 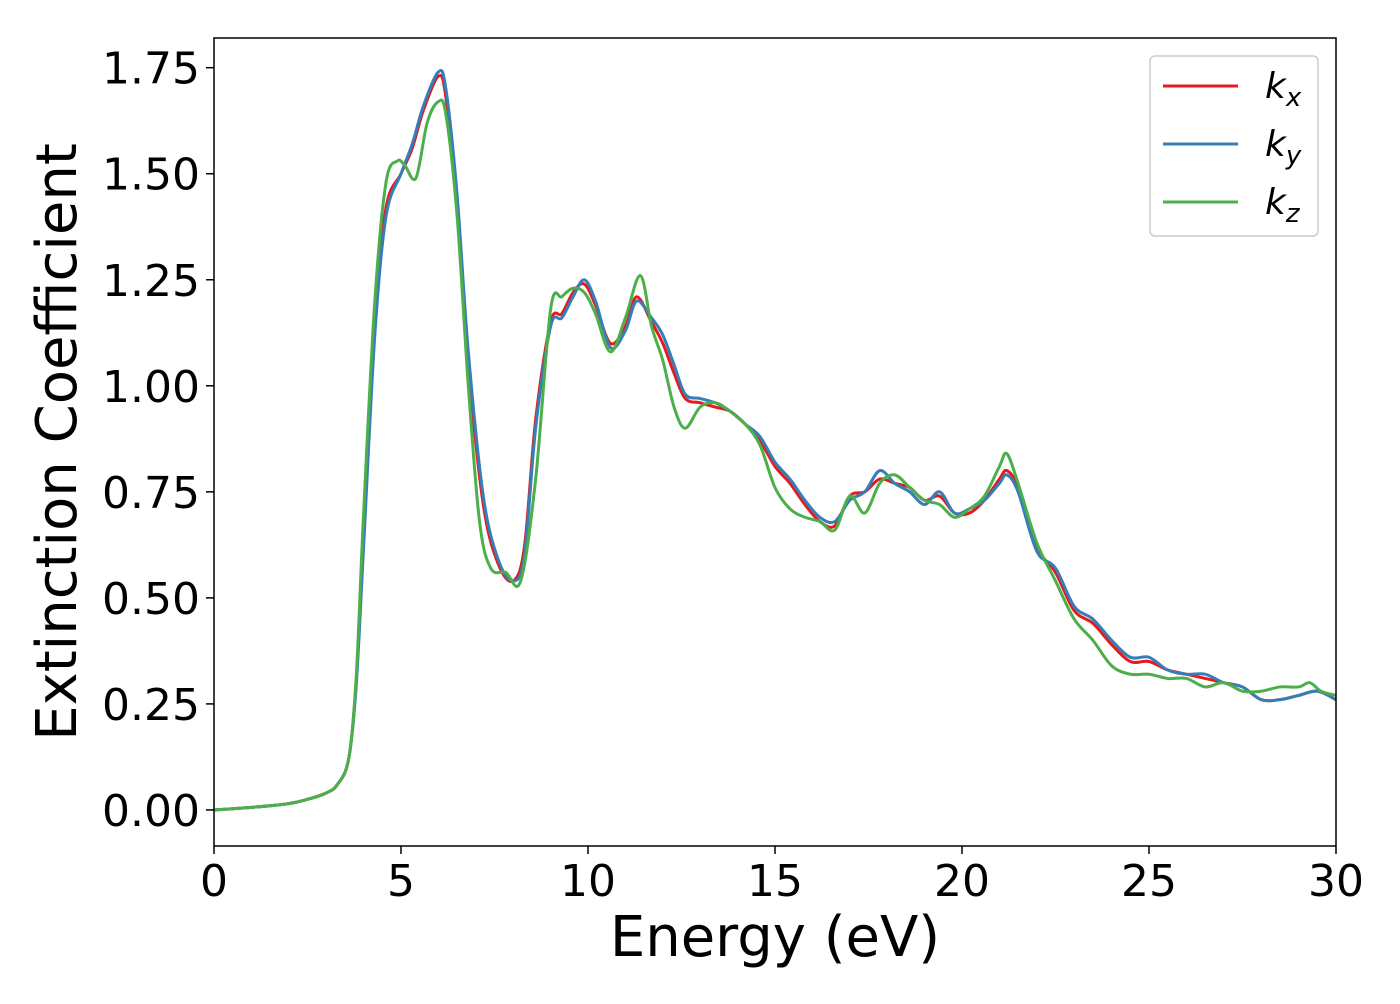 What do you see at coordinates (151, 387) in the screenshot?
I see `y-tick-label: 1.00` at bounding box center [151, 387].